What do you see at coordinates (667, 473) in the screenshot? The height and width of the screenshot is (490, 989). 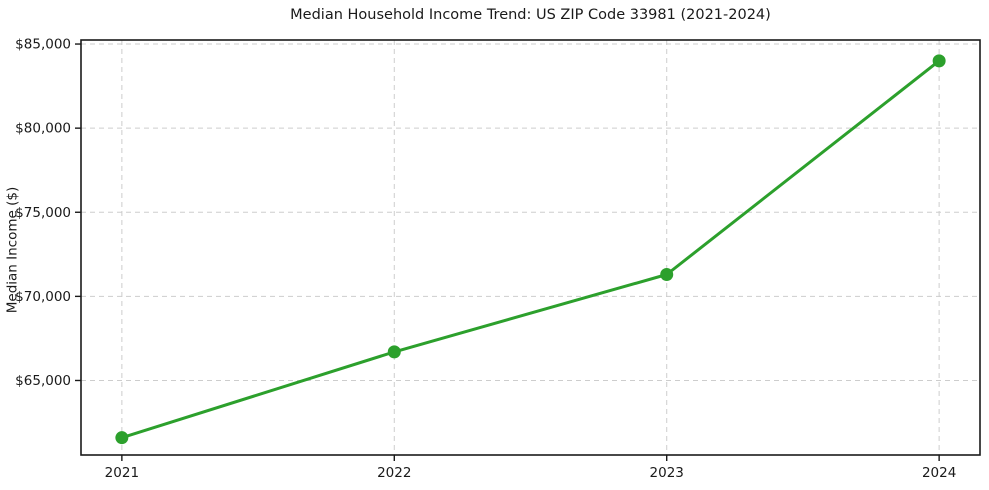 I see `x-tick-label: 2023` at bounding box center [667, 473].